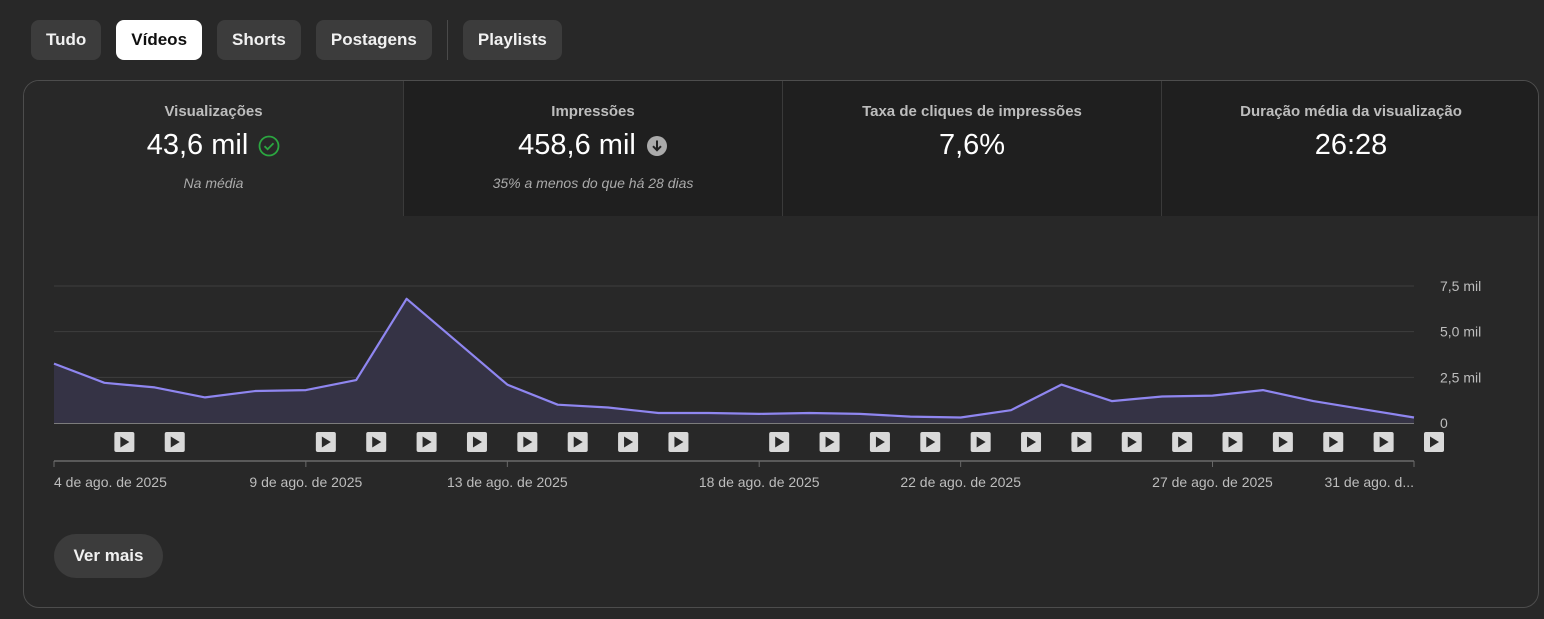 This screenshot has width=1544, height=619. What do you see at coordinates (159, 40) in the screenshot?
I see `tab-videos: Vídeos` at bounding box center [159, 40].